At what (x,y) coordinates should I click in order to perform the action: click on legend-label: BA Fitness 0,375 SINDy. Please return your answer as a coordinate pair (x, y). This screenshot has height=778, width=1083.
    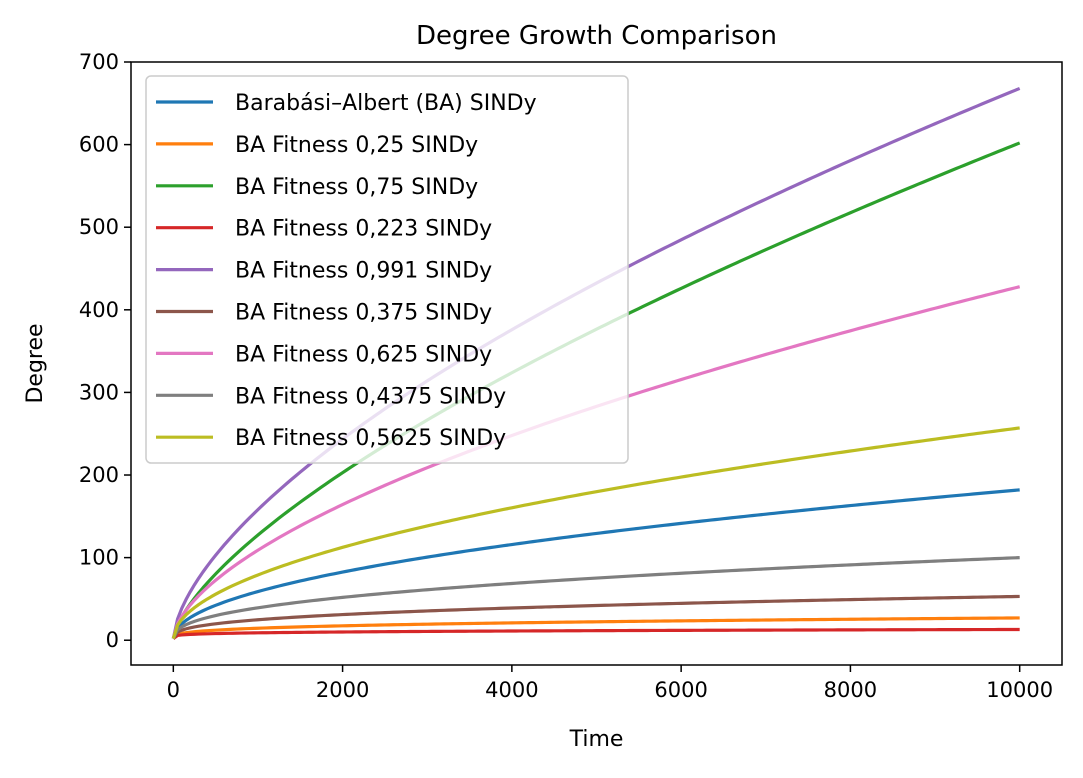
    Looking at the image, I should click on (363, 313).